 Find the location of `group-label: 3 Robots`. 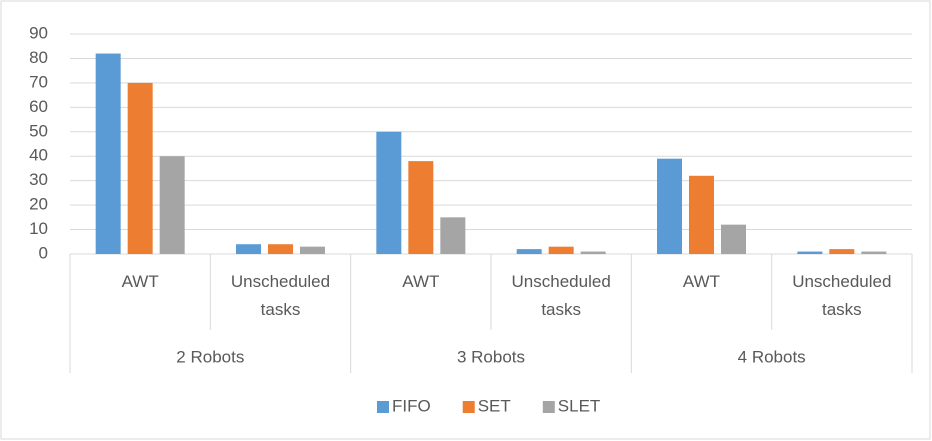

group-label: 3 Robots is located at coordinates (491, 356).